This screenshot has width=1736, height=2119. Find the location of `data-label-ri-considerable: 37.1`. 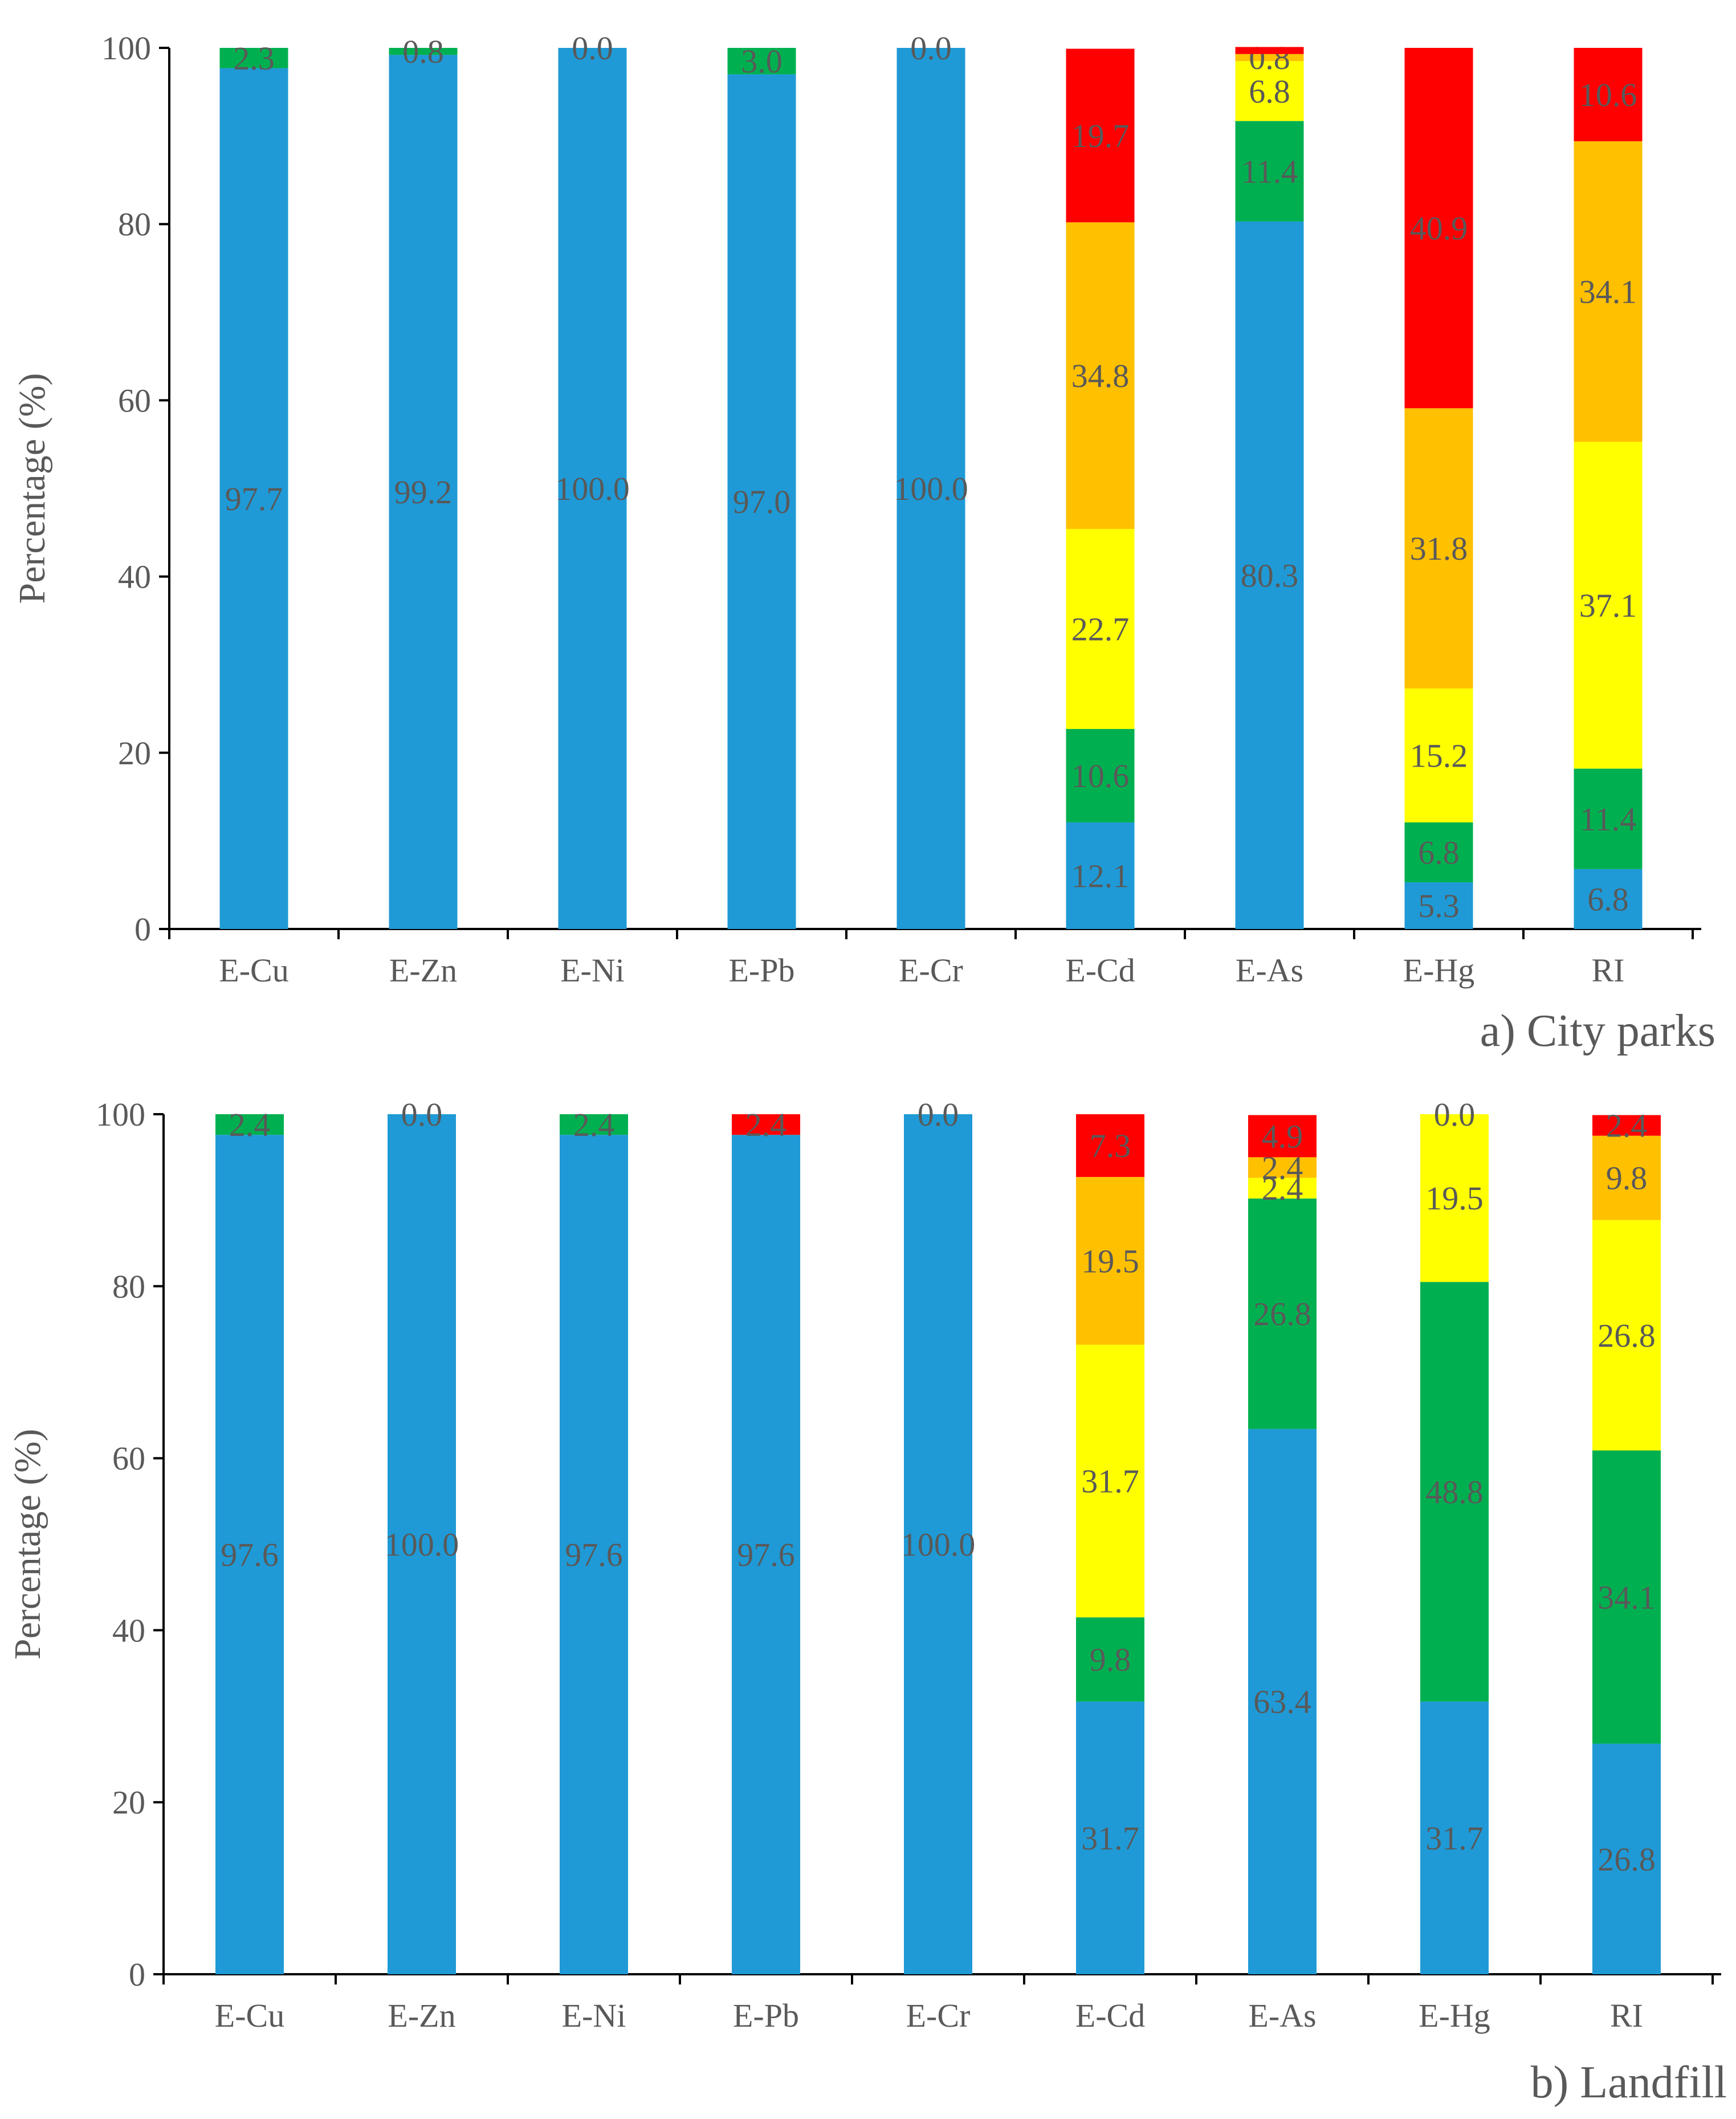

data-label-ri-considerable: 37.1 is located at coordinates (1608, 605).